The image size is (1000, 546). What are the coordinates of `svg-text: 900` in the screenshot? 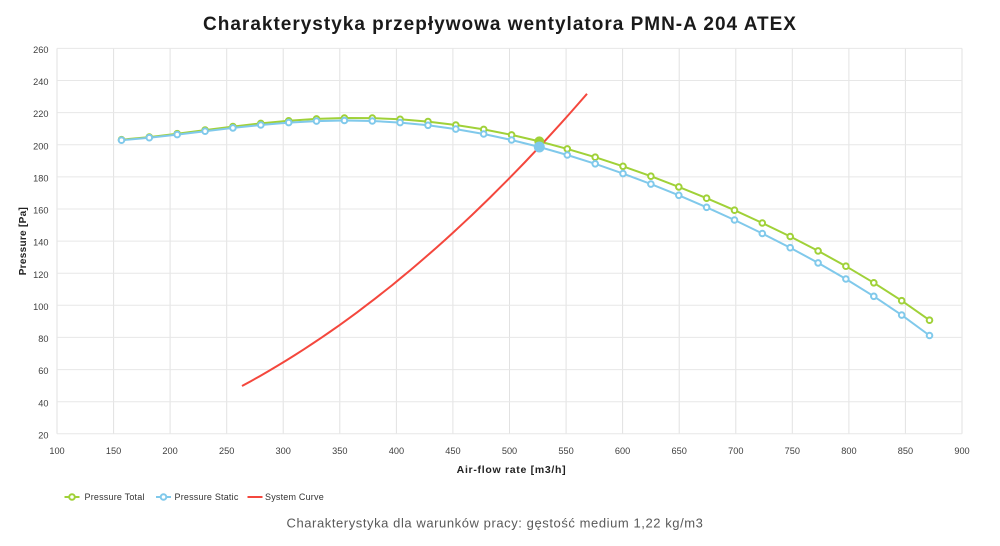 It's located at (961, 451).